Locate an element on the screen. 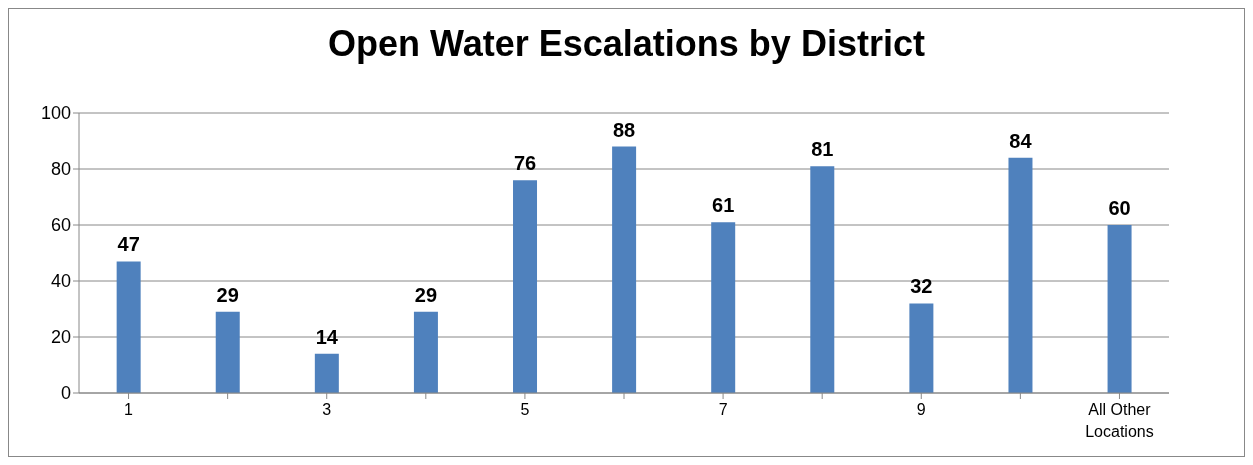  chart-title: Open Water Escalations by District is located at coordinates (626, 44).